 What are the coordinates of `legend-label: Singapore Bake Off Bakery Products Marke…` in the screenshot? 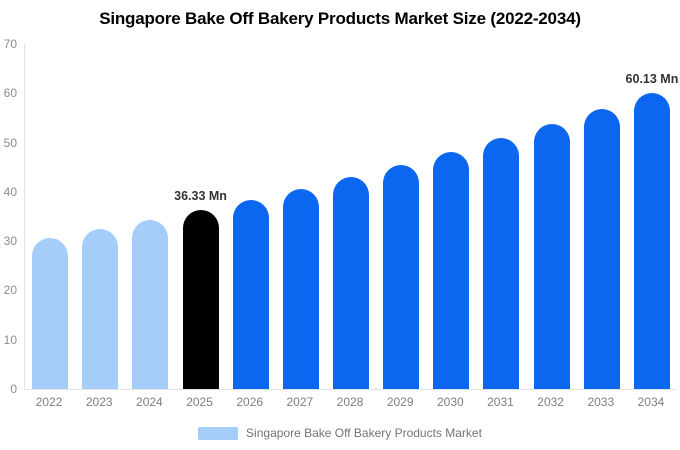 It's located at (364, 433).